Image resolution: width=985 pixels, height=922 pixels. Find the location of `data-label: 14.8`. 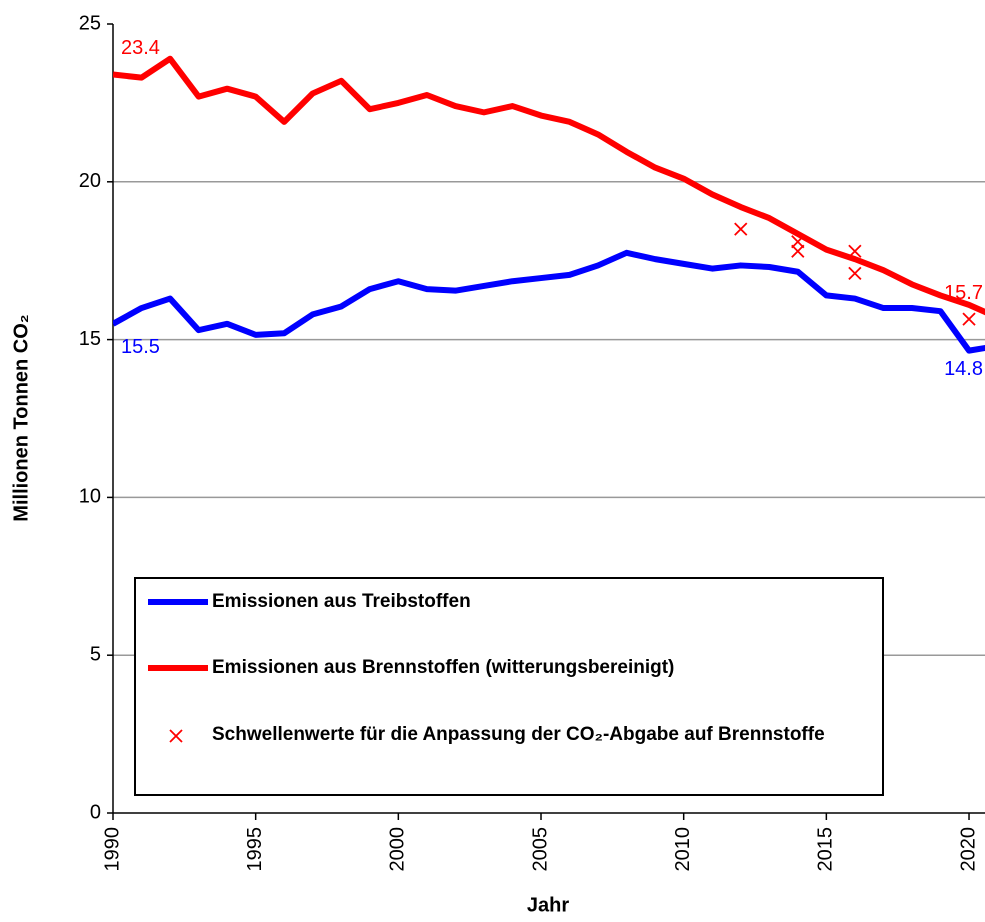

data-label: 14.8 is located at coordinates (963, 369).